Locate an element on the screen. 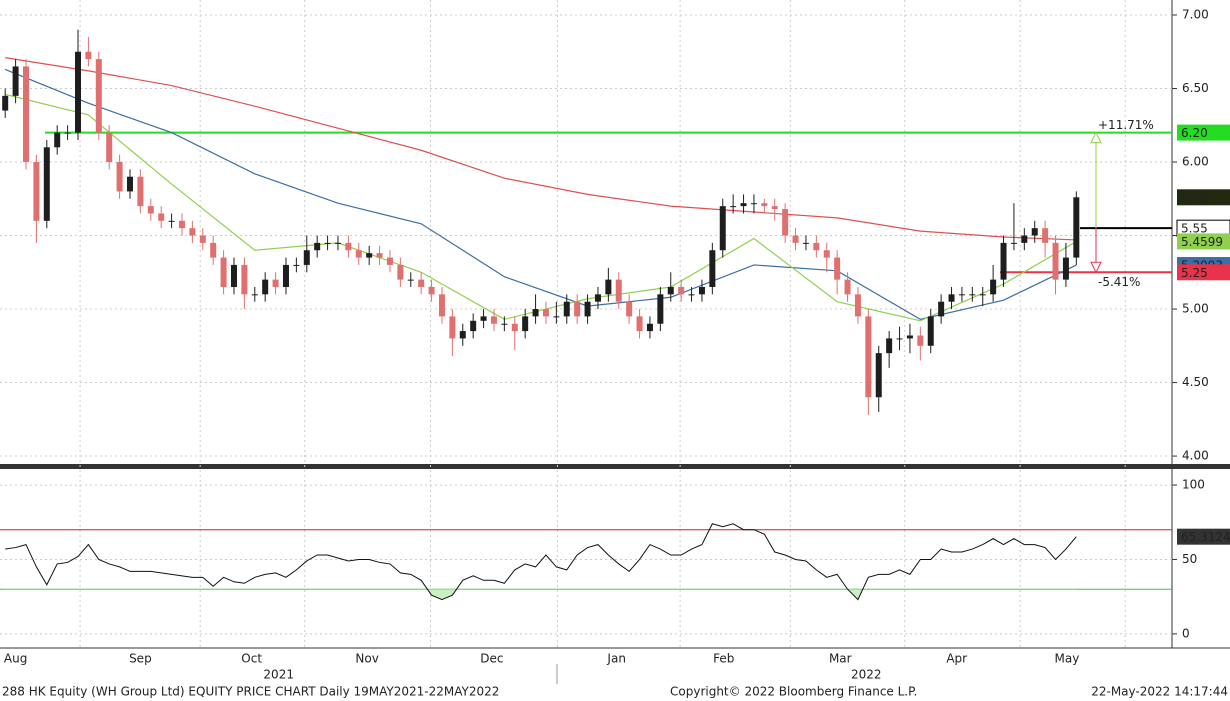  rsi-label-box is located at coordinates (1203, 536).